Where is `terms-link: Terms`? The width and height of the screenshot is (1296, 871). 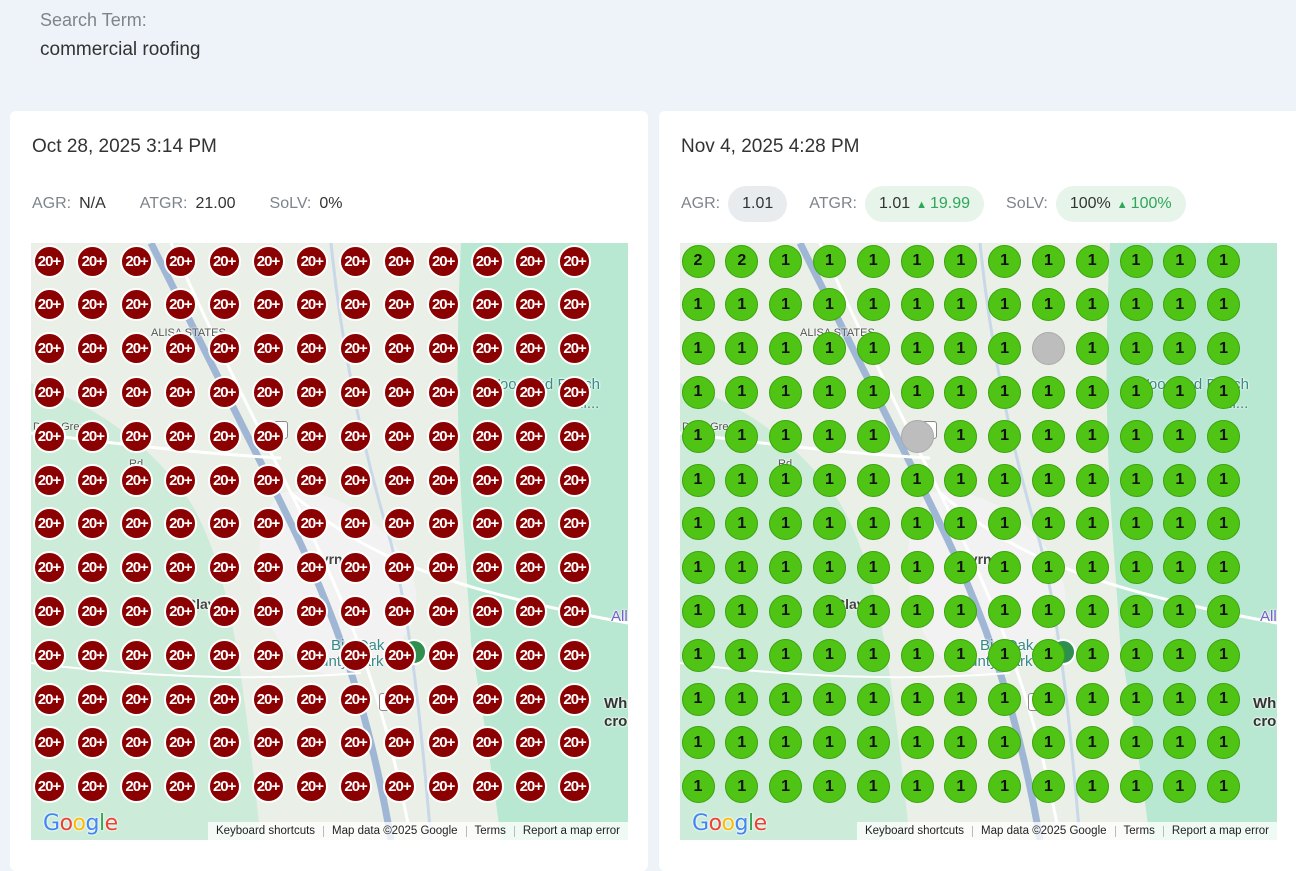
terms-link: Terms is located at coordinates (1139, 831).